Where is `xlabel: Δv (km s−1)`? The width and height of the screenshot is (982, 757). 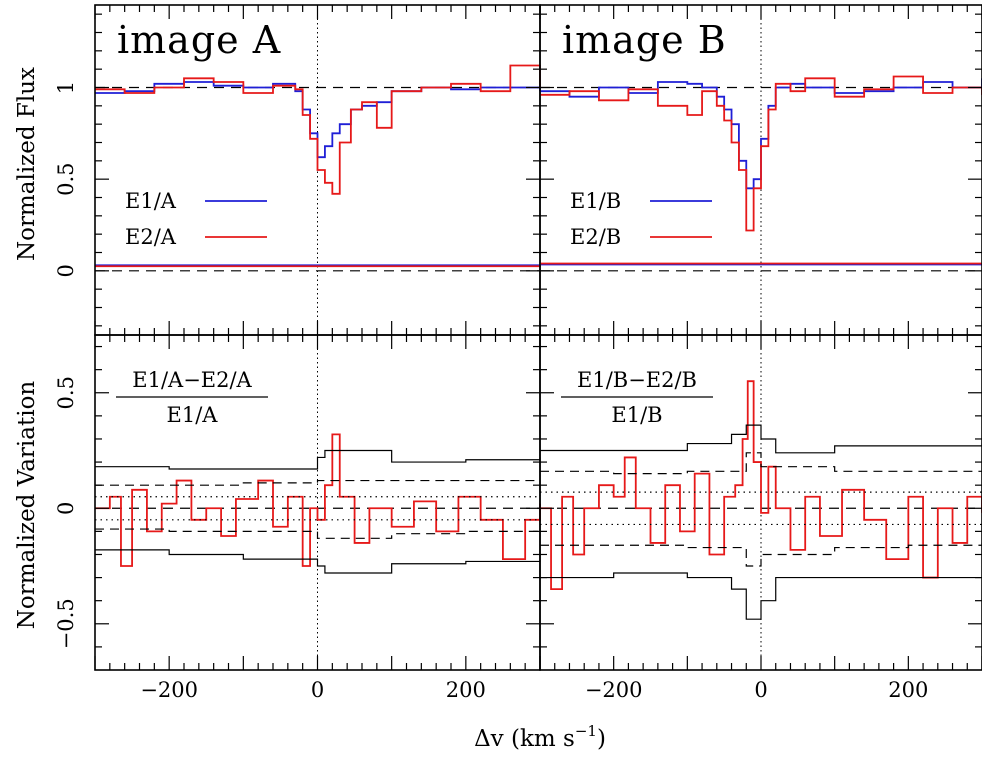 xlabel: Δv (km s−1) is located at coordinates (540, 737).